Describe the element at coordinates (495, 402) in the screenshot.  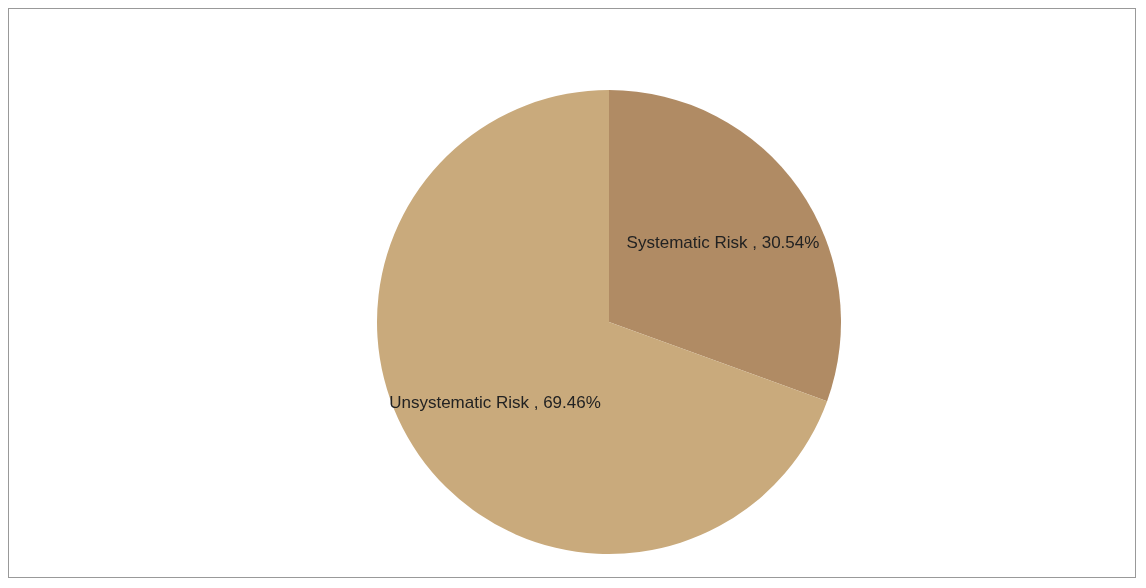
I see `slice-label: Unsystematic Risk , 69.46%` at that location.